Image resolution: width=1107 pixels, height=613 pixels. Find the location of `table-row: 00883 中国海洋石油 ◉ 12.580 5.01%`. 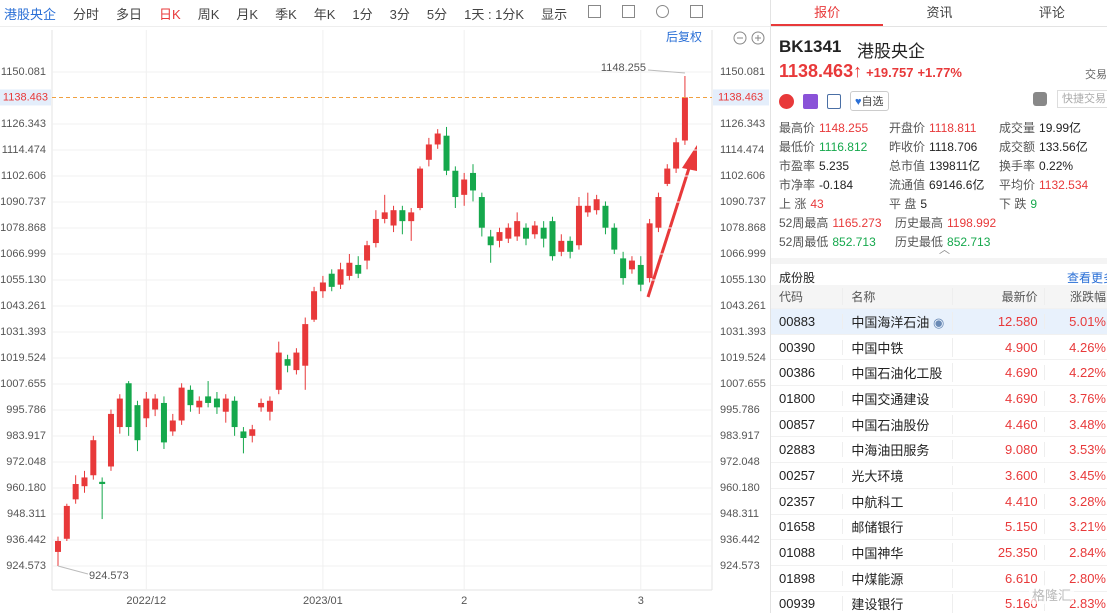

table-row: 00883 中国海洋石油 ◉ 12.580 5.01% is located at coordinates (939, 322).